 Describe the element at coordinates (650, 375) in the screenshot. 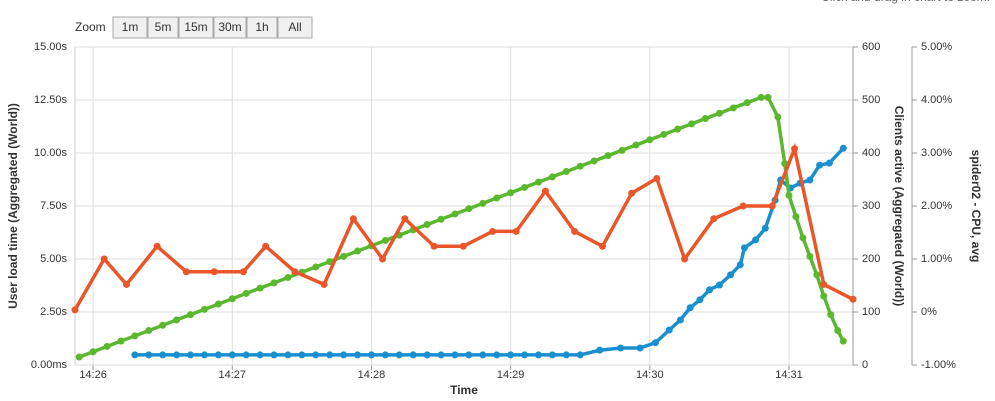

I see `x-tick-label: 14:30` at that location.